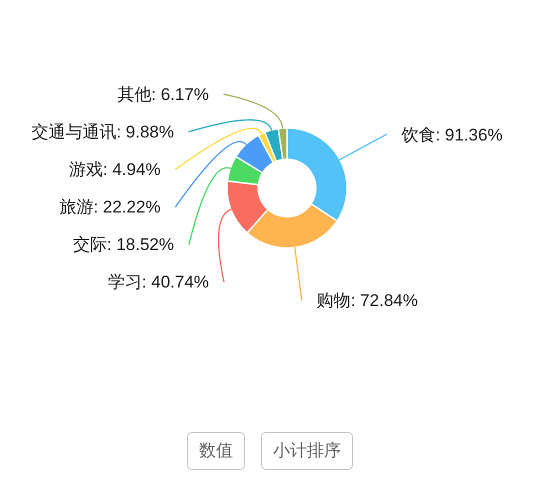 Image resolution: width=540 pixels, height=494 pixels. What do you see at coordinates (114, 170) in the screenshot?
I see `slice-label: 游戏: 4.94%` at bounding box center [114, 170].